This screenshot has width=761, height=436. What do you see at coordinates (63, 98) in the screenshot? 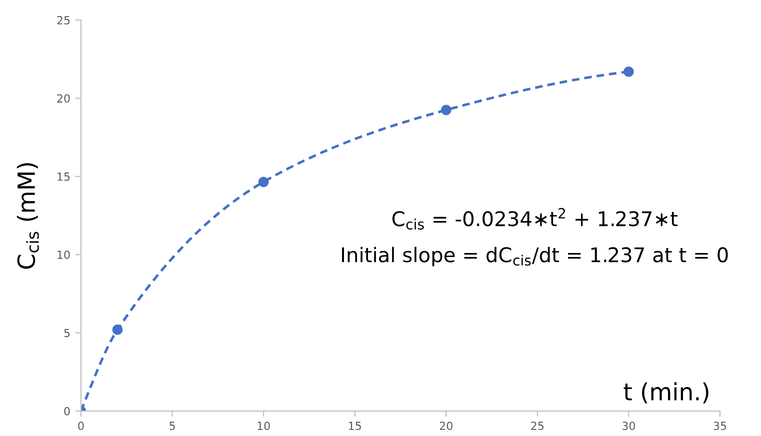
I see `y-tick-label: 20` at bounding box center [63, 98].